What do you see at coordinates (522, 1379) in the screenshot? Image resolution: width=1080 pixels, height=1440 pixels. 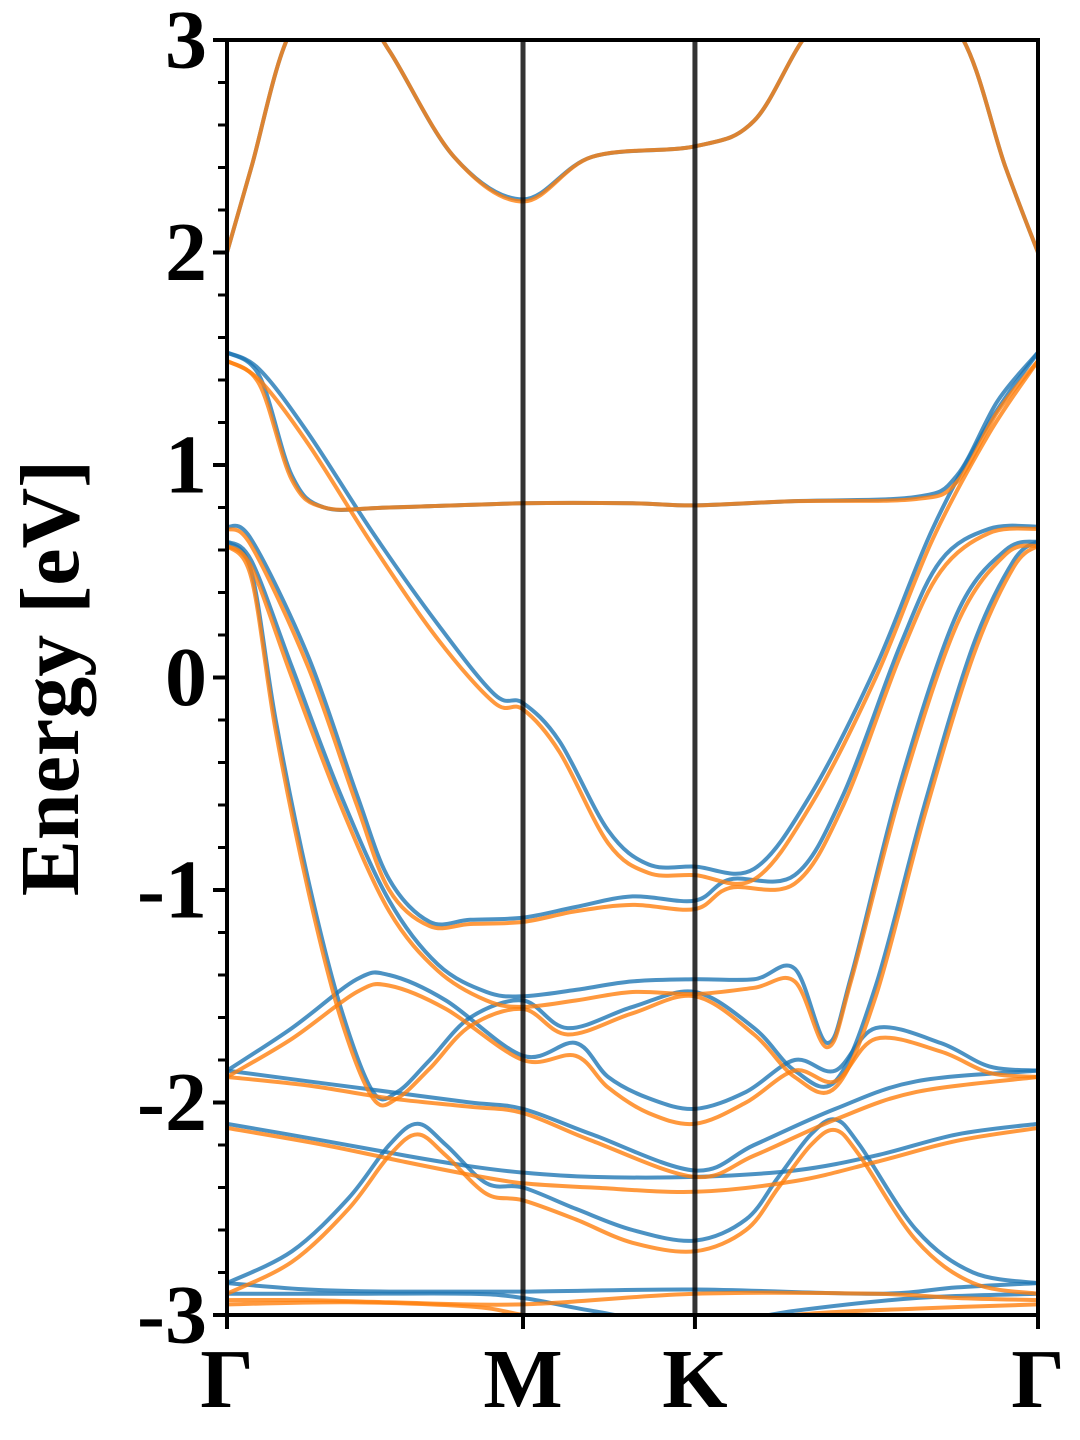 I see `x-tick-label: M` at bounding box center [522, 1379].